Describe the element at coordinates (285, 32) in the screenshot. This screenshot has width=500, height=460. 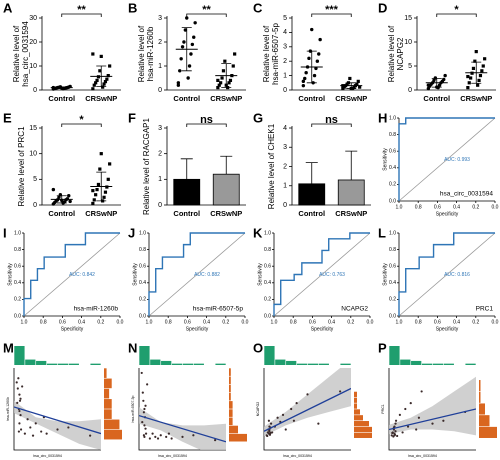
I see `y-tick-label: 4` at that location.